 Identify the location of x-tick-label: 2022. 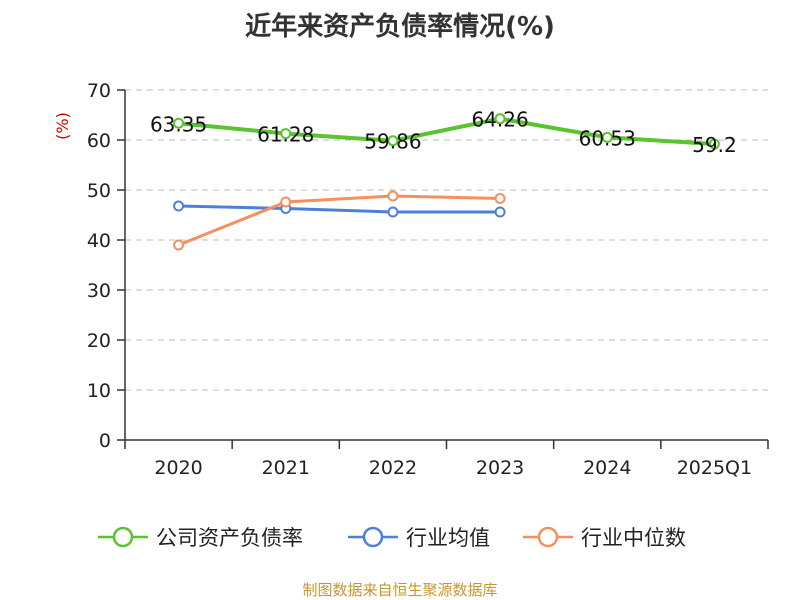
(393, 468).